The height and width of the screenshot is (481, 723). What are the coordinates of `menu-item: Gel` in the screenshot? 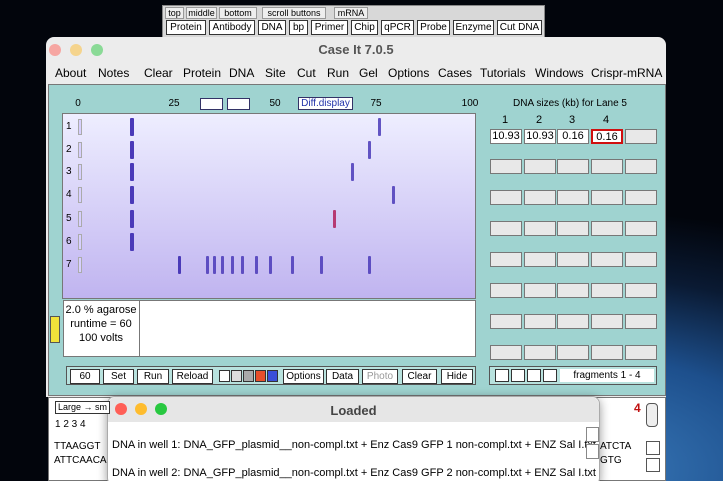 It's located at (368, 73).